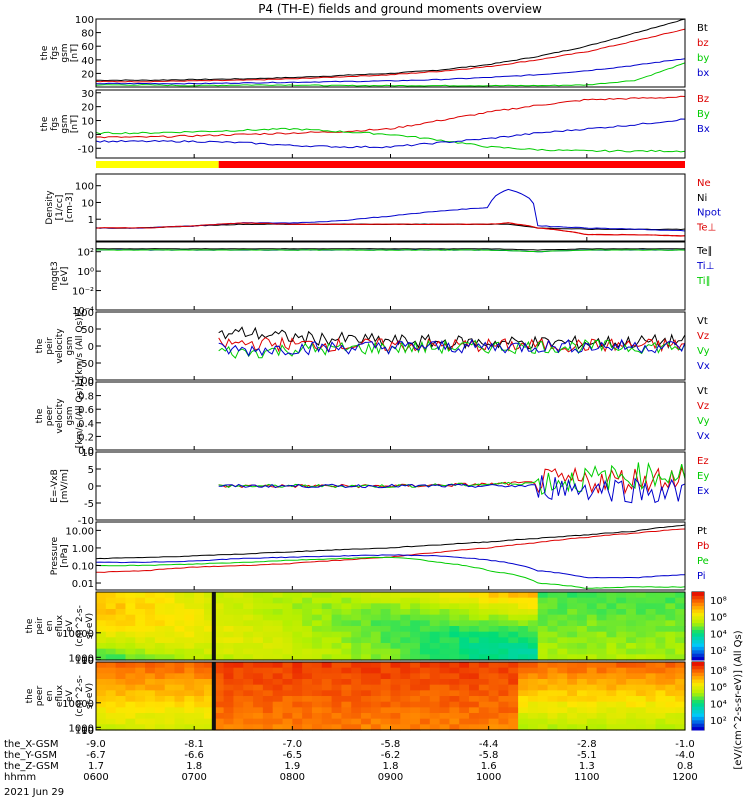  What do you see at coordinates (70, 625) in the screenshot?
I see `y-axis-label-line: eV` at bounding box center [70, 625].